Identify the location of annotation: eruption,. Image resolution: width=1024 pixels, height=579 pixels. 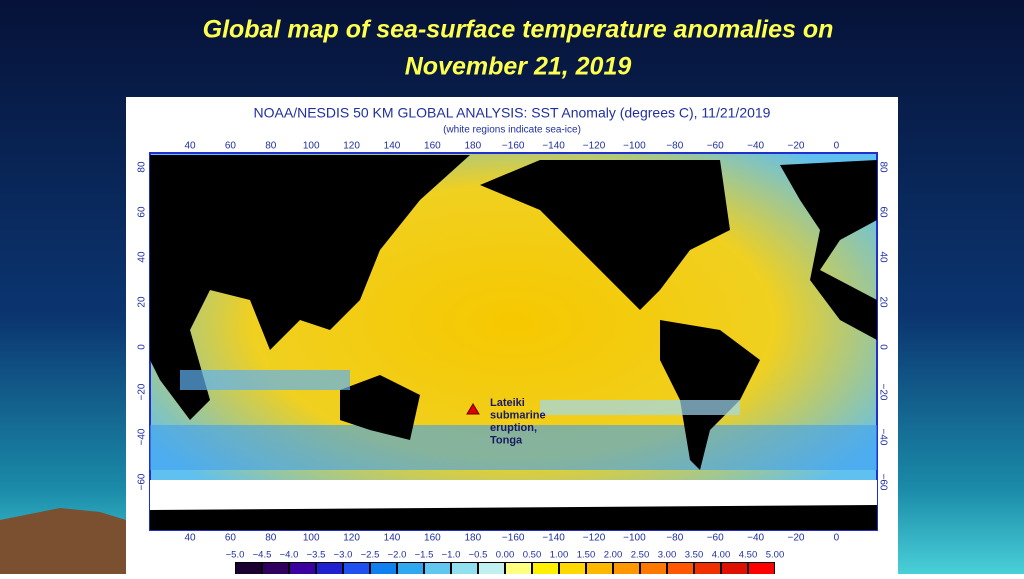
(513, 428).